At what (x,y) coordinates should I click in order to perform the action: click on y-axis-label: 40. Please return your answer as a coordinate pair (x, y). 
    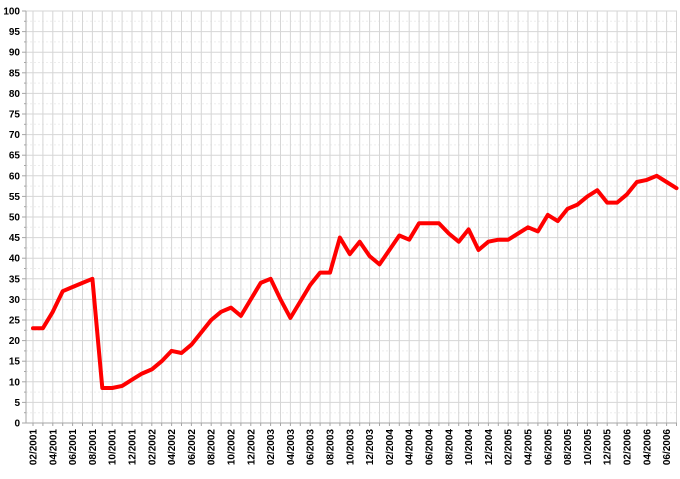
    Looking at the image, I should click on (15, 259).